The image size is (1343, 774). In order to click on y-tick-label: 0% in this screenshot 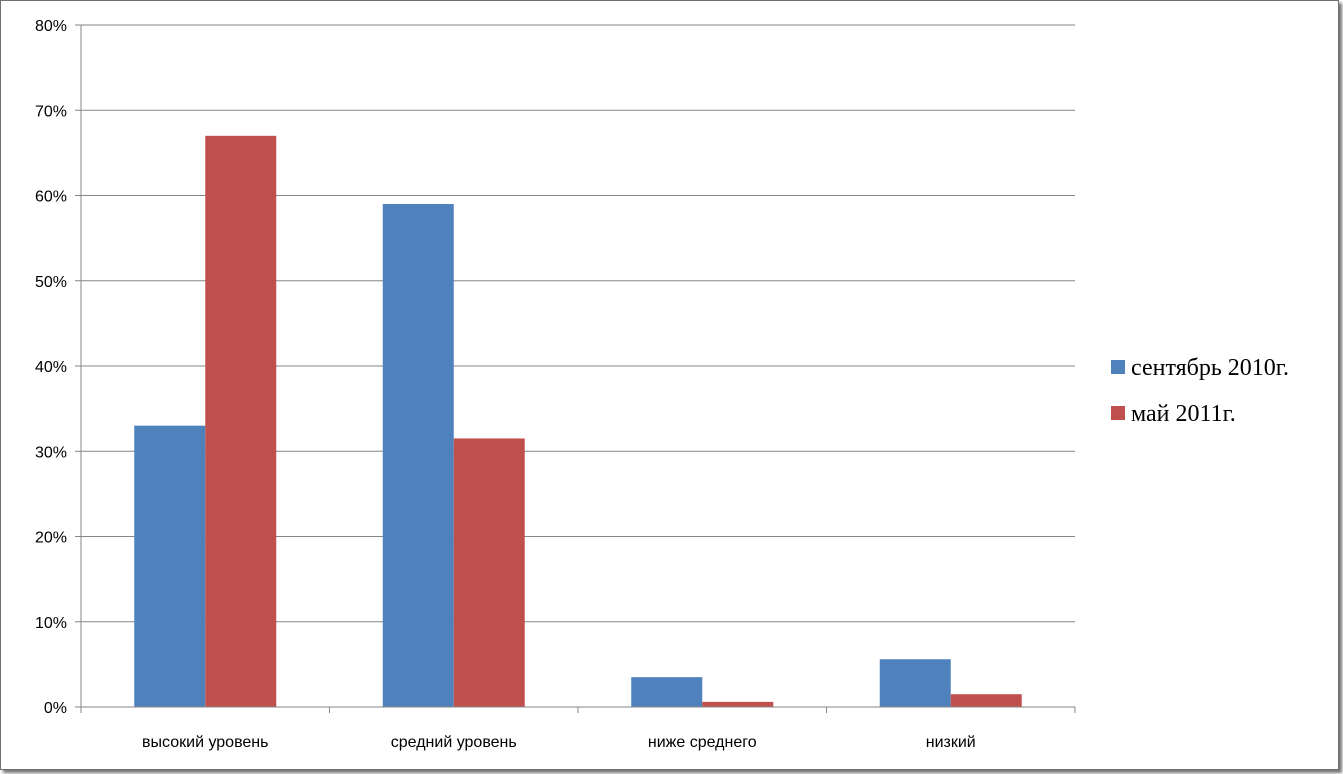, I will do `click(55, 708)`.